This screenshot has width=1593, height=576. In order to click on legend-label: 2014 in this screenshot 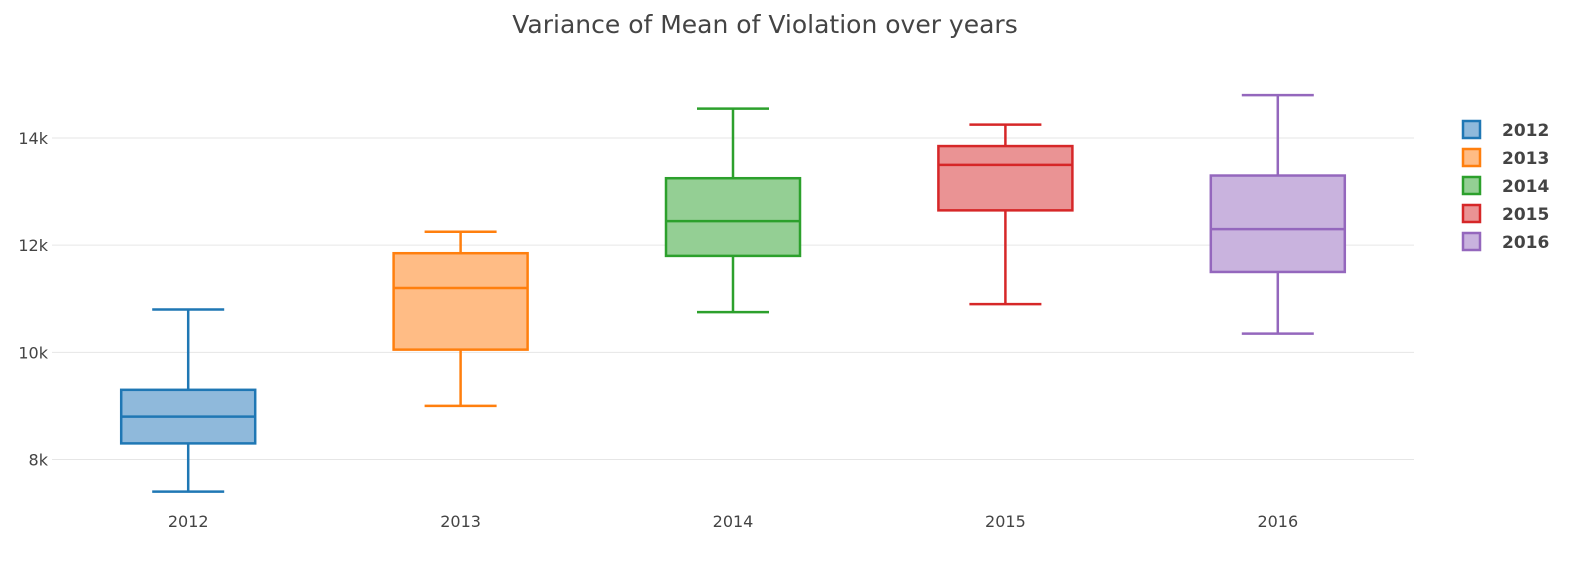, I will do `click(1525, 187)`.